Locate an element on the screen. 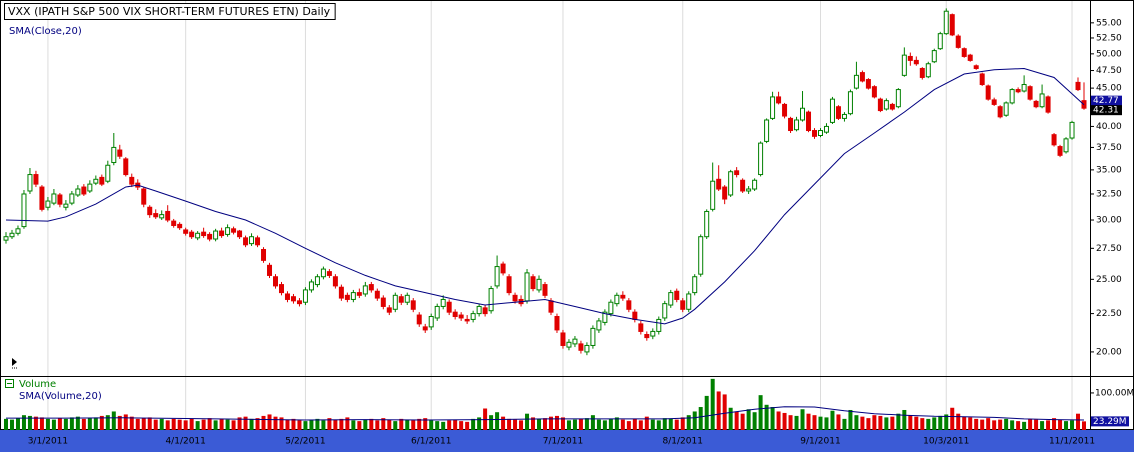 The image size is (1134, 452). y-tick-label: 25.00 is located at coordinates (1109, 280).